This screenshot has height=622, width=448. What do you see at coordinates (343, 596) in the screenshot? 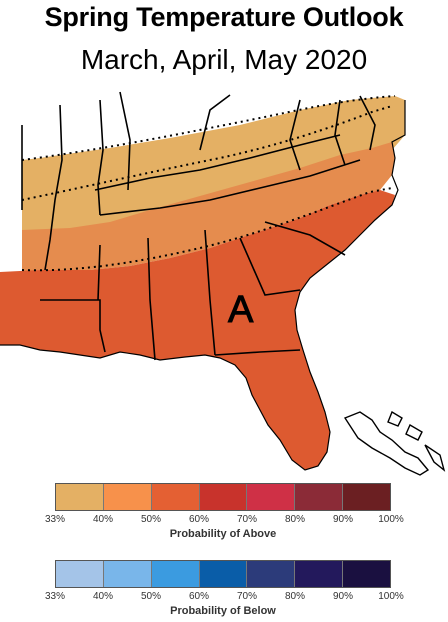
I see `legend-below-tick-label: 90%` at bounding box center [343, 596].